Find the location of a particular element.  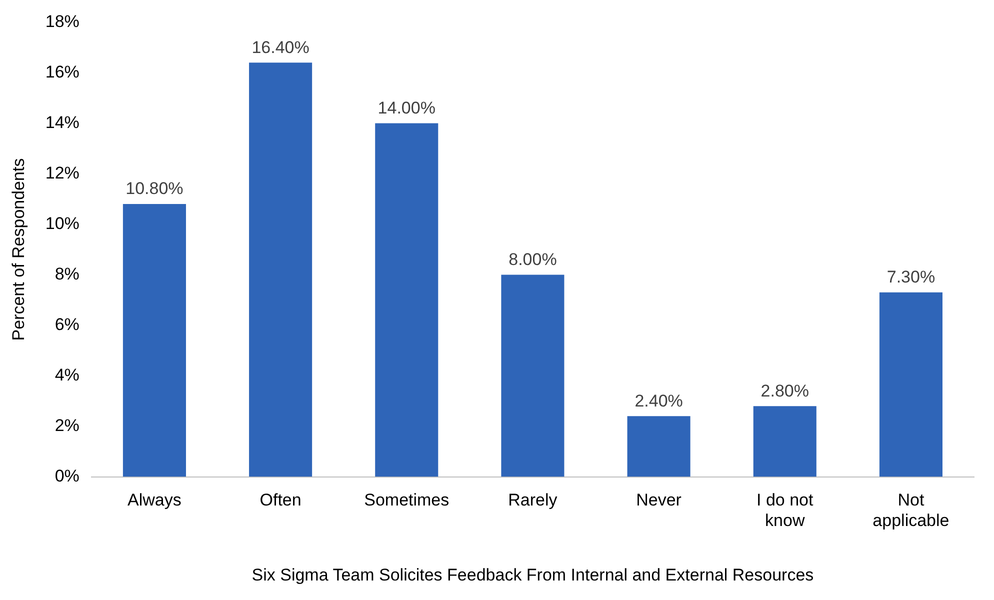

data-label: 2.40% is located at coordinates (658, 400).